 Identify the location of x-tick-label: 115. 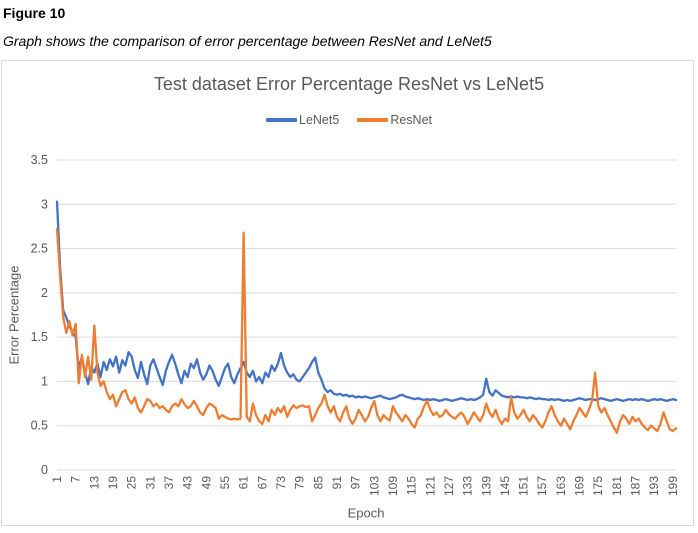
(412, 485).